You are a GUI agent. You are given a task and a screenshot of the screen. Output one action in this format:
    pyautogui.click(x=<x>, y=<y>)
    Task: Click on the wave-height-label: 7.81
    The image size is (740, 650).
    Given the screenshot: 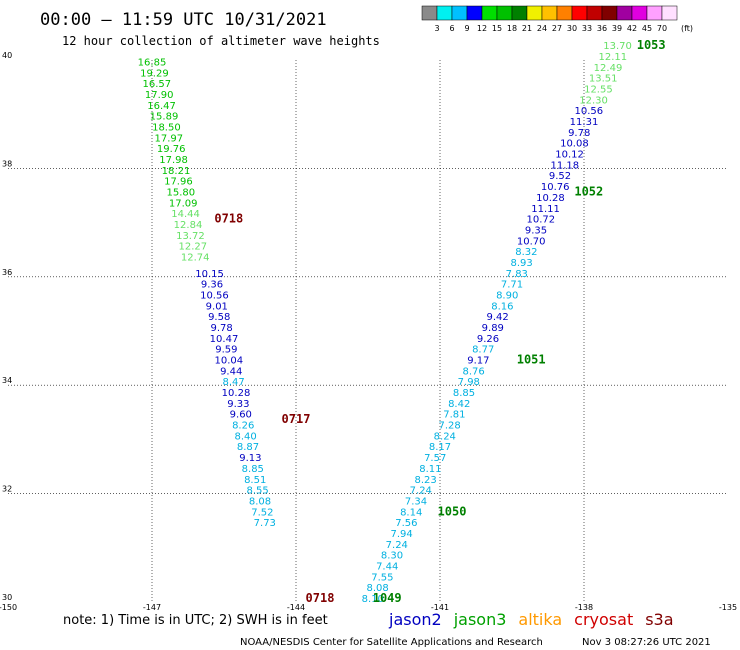 What is the action you would take?
    pyautogui.click(x=454, y=415)
    